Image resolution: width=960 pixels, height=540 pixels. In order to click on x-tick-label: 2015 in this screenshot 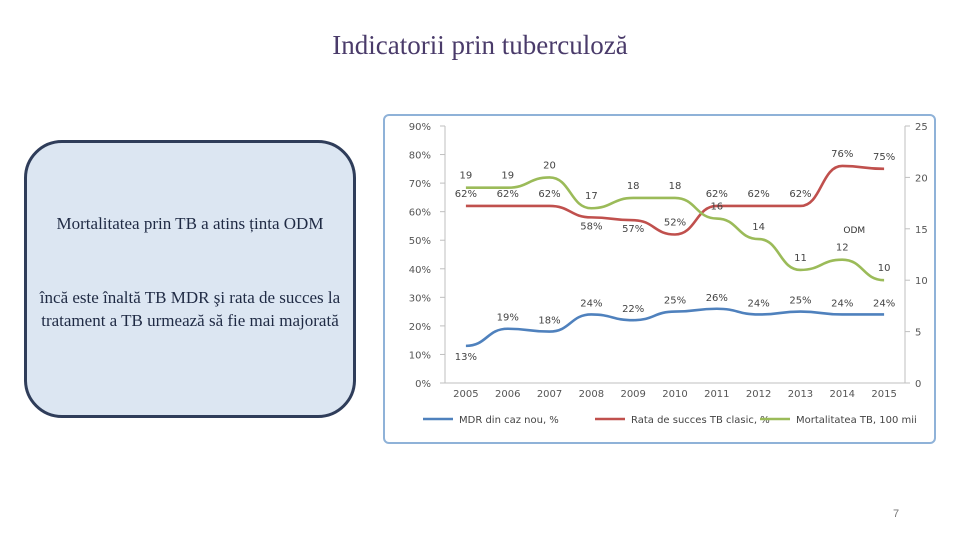, I will do `click(883, 394)`.